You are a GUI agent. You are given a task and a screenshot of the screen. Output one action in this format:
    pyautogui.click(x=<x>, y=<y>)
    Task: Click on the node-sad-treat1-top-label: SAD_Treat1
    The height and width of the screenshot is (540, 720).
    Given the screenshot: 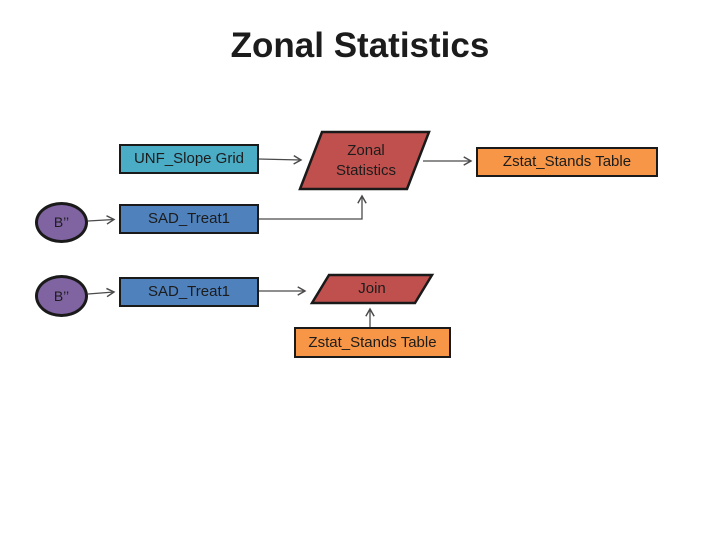 What is the action you would take?
    pyautogui.click(x=189, y=219)
    